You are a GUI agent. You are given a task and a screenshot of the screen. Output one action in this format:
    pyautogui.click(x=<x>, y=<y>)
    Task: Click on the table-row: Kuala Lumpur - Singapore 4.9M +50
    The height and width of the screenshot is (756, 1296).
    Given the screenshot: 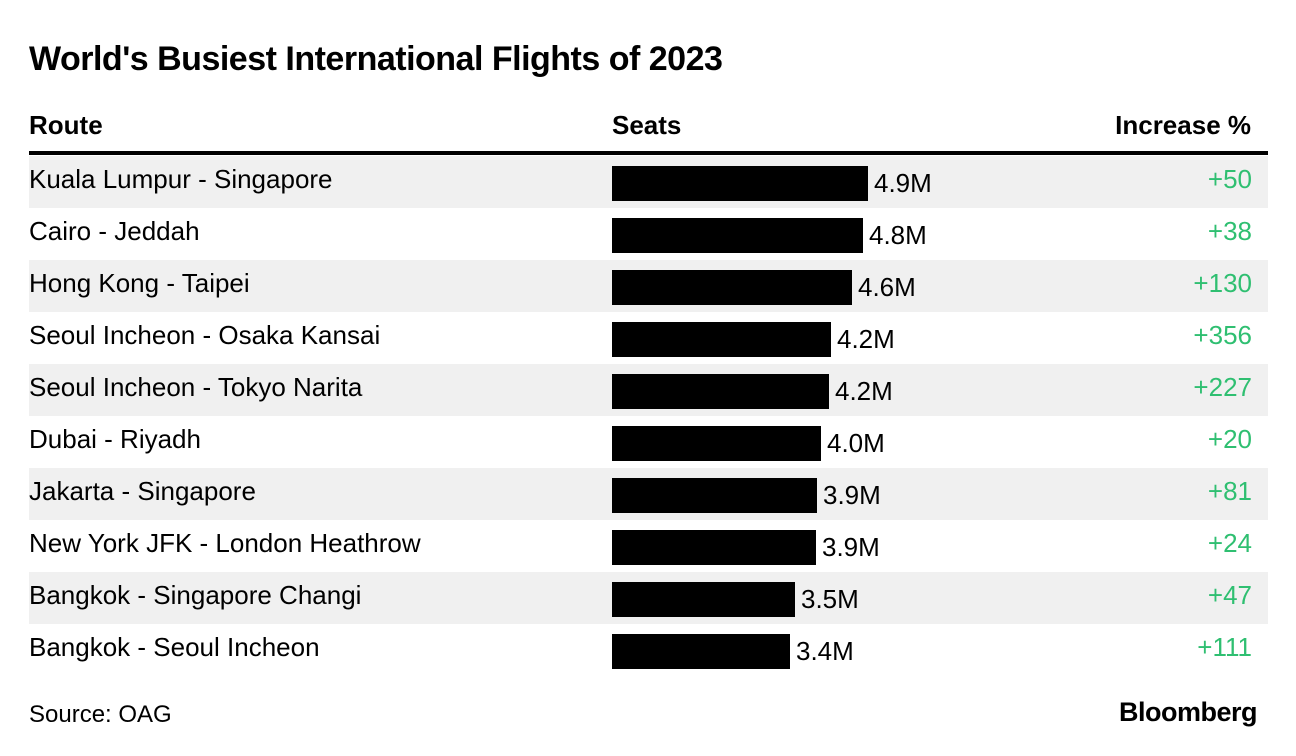 What is the action you would take?
    pyautogui.click(x=648, y=182)
    